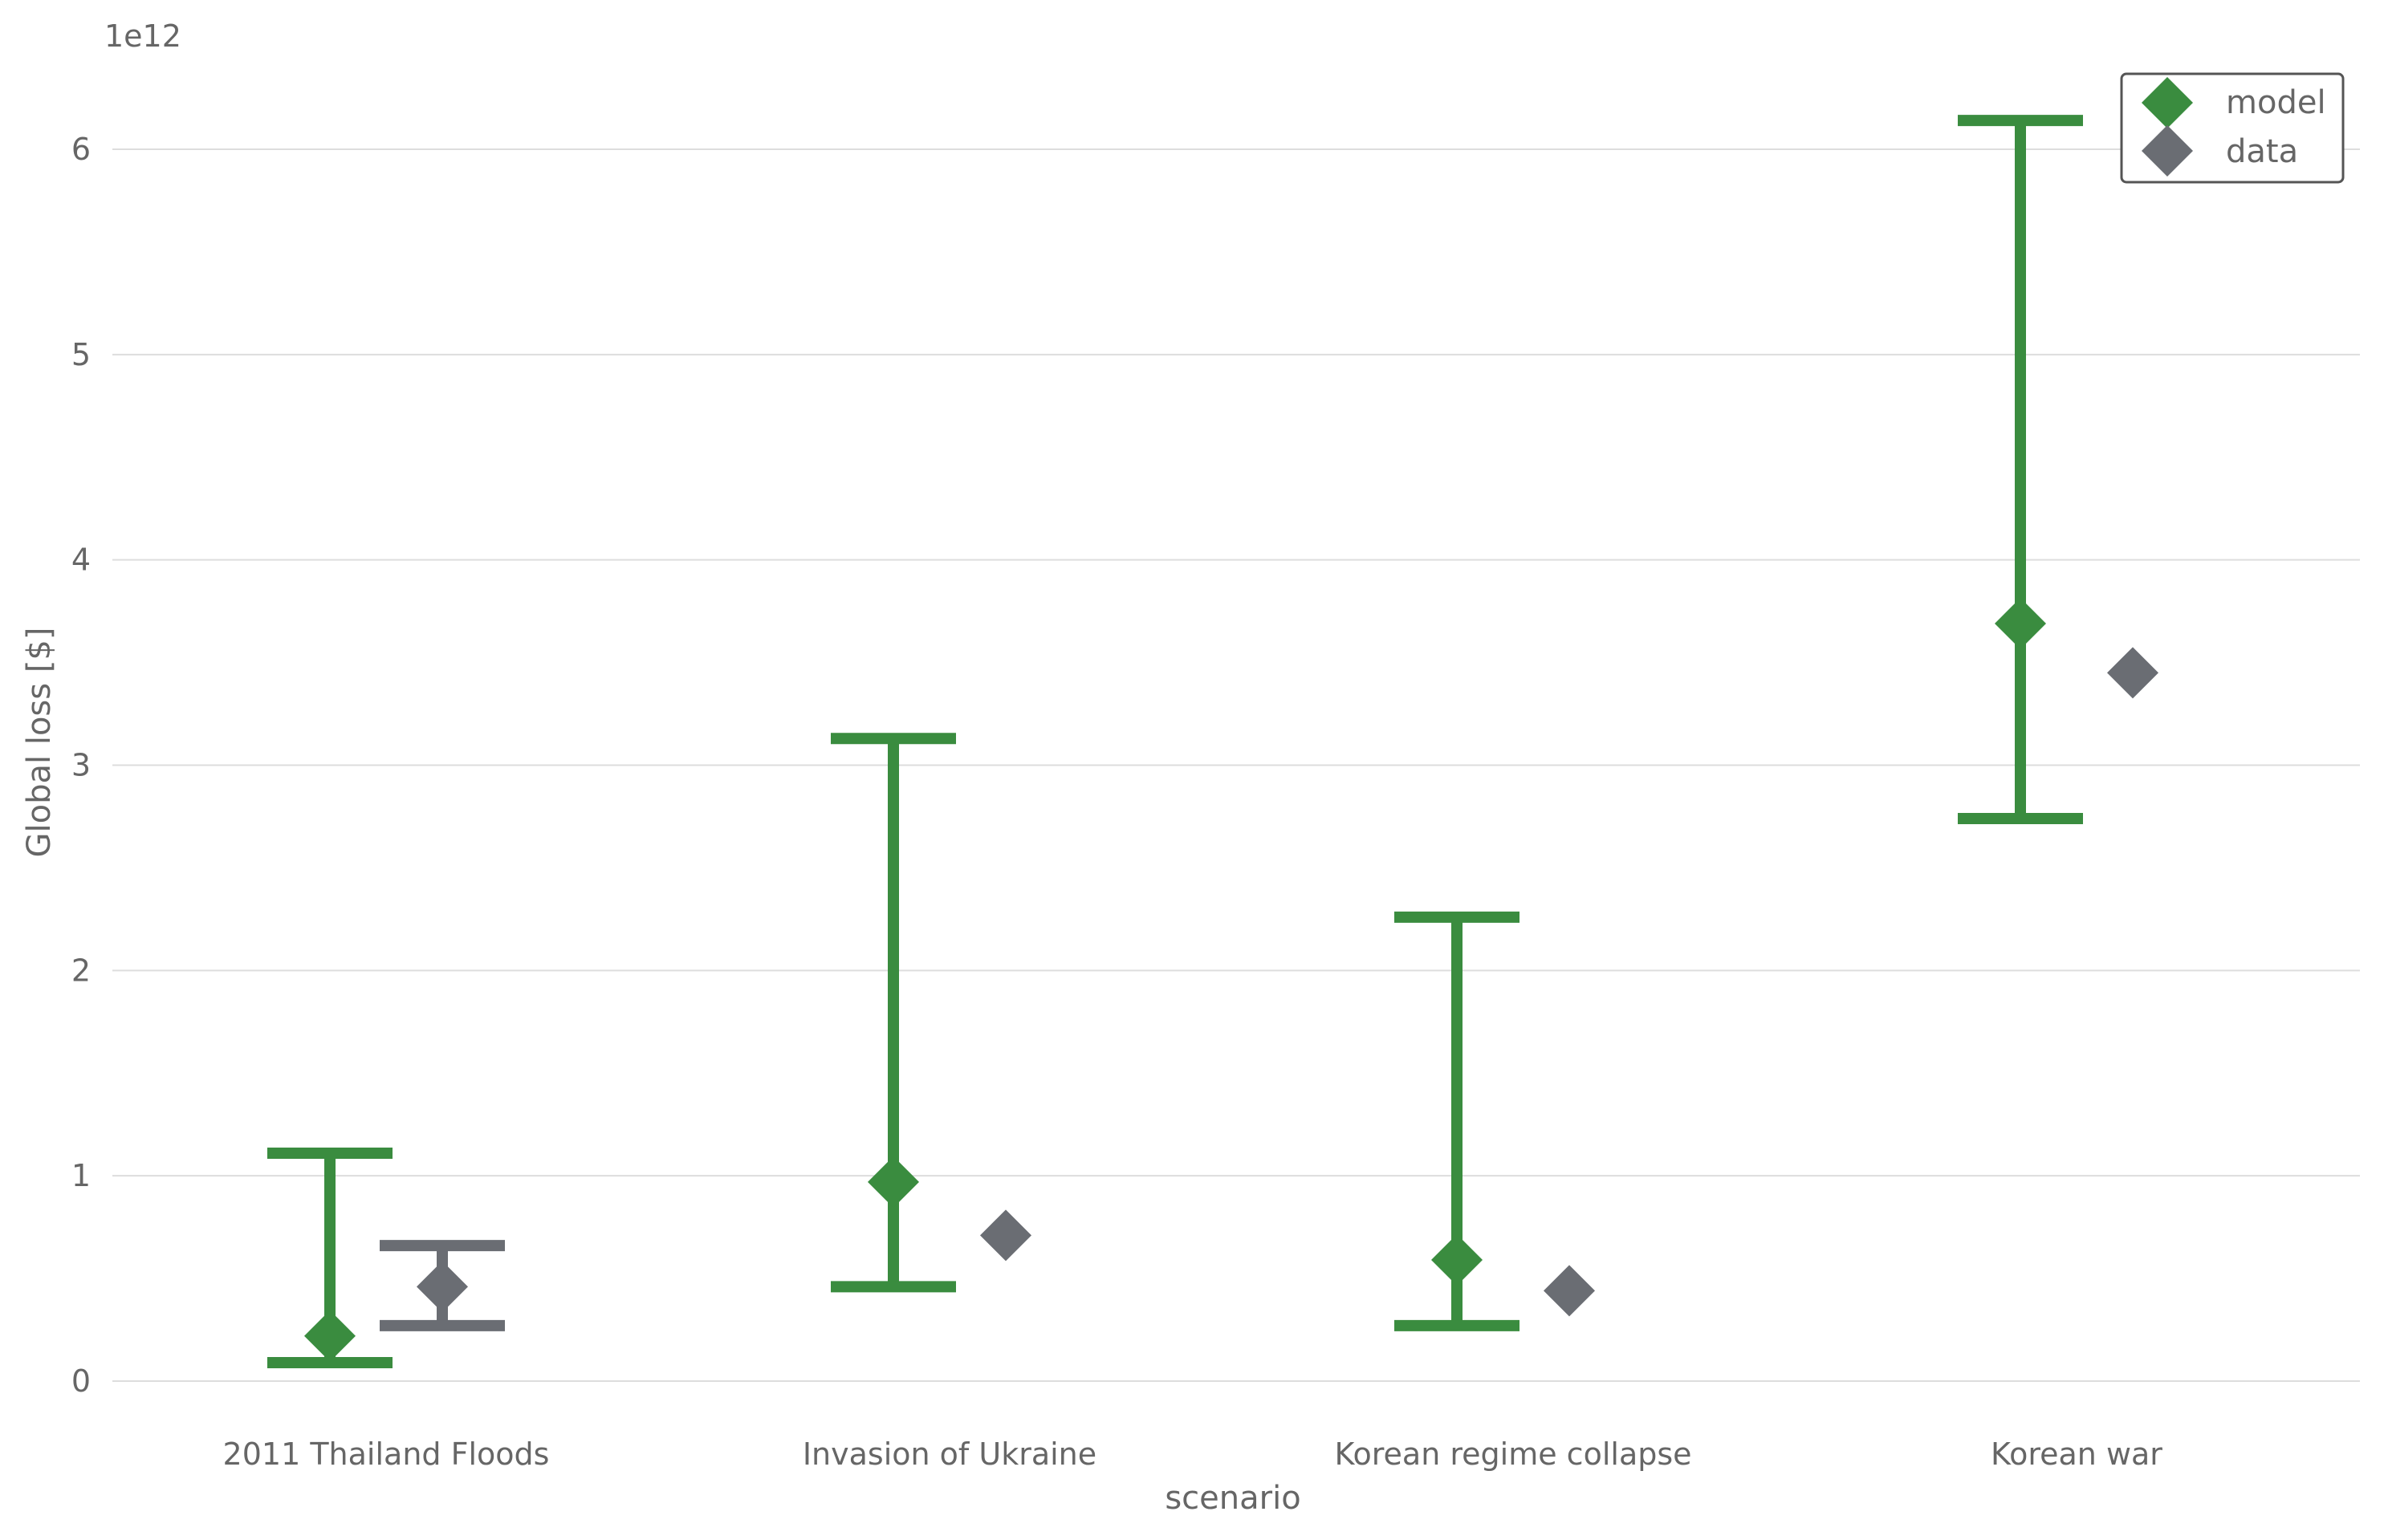 The width and height of the screenshot is (2384, 1540). I want to click on legend-label-model: model, so click(2276, 103).